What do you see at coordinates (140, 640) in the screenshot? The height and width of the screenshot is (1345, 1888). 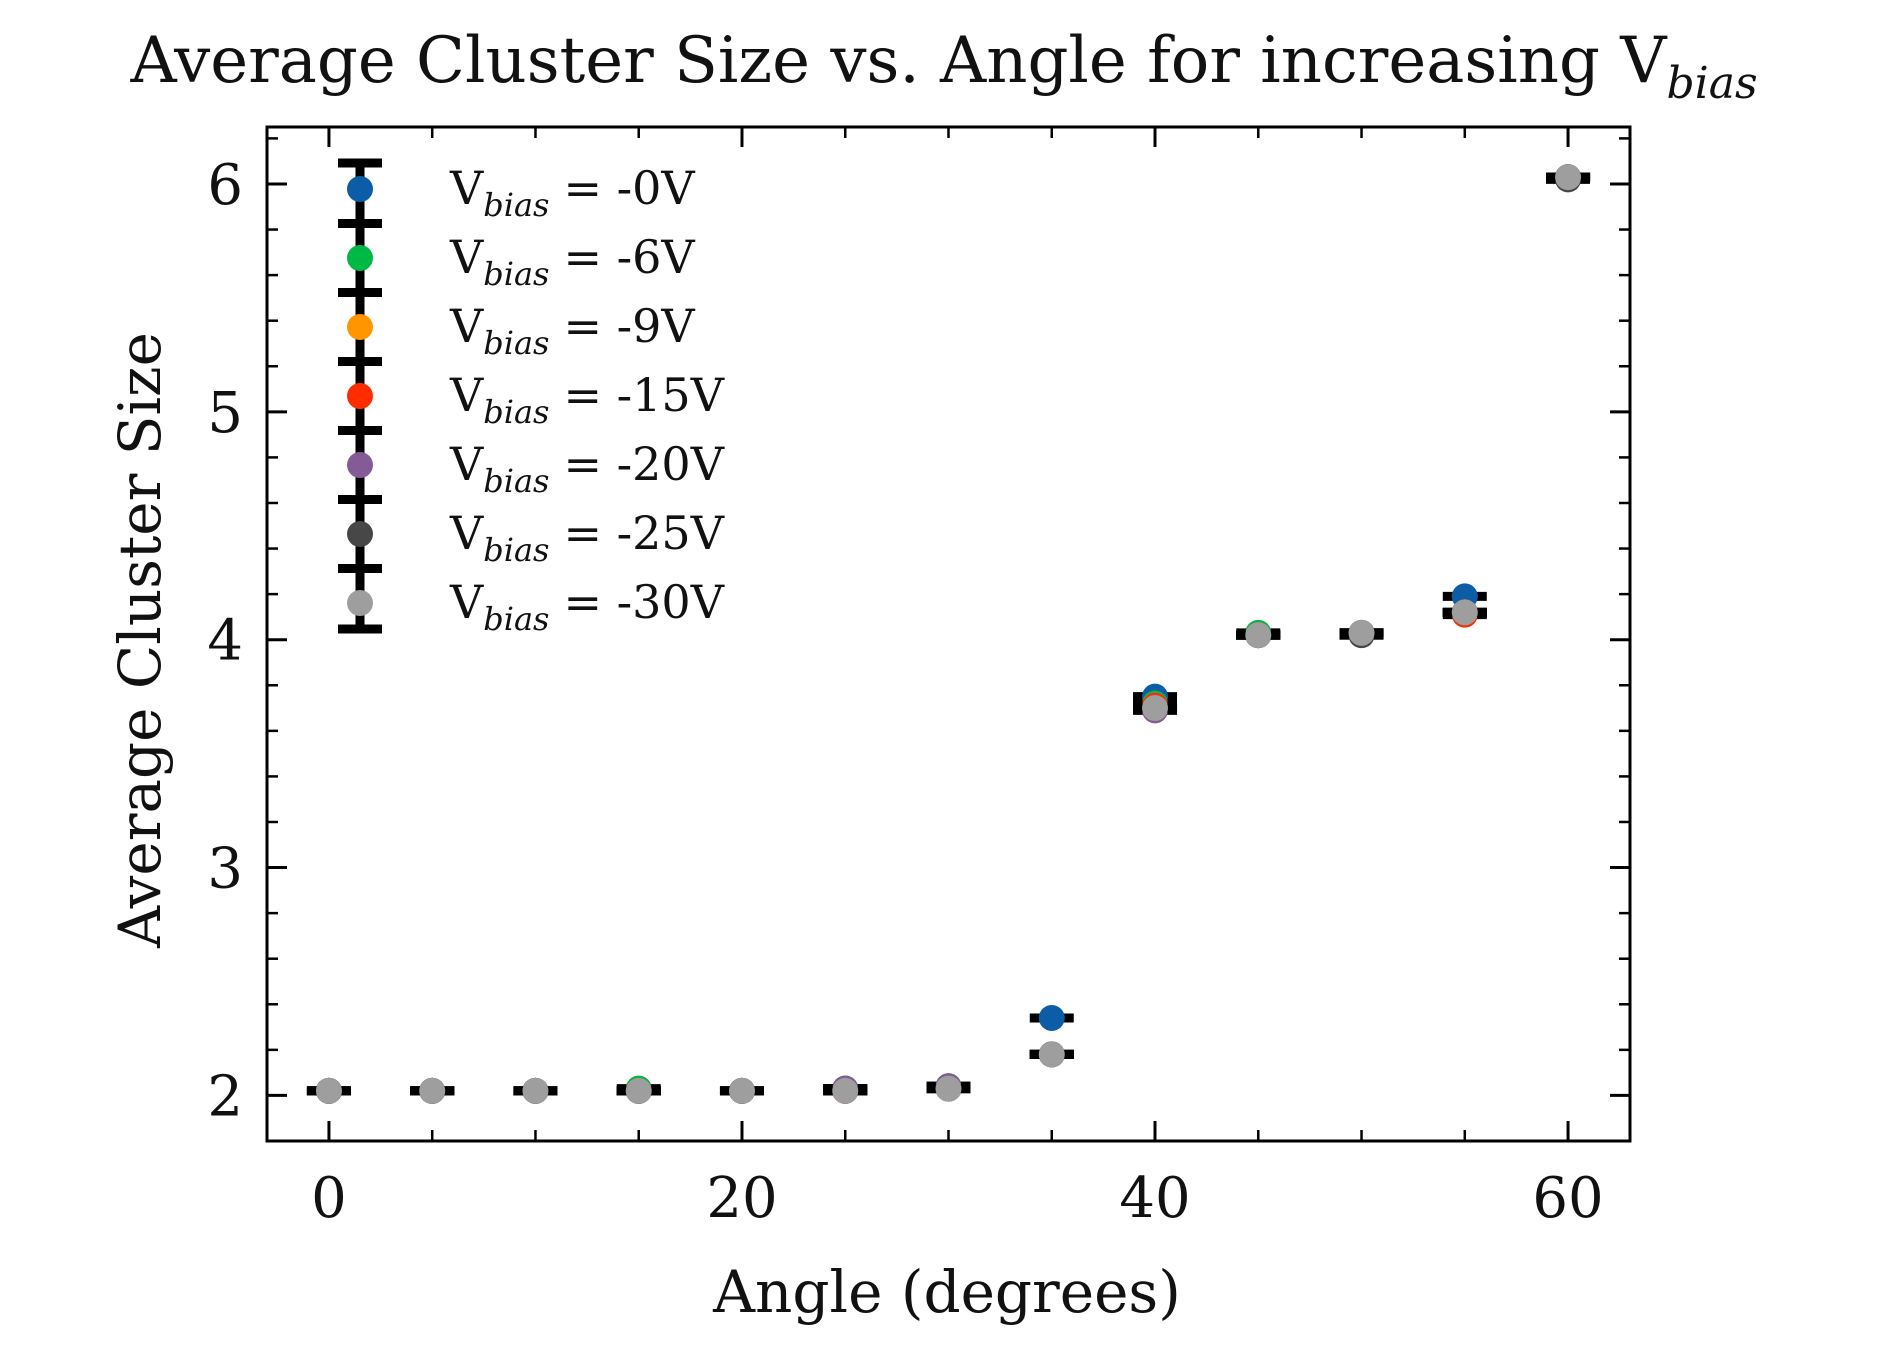 I see `y-axis-label: Average Cluster Size` at bounding box center [140, 640].